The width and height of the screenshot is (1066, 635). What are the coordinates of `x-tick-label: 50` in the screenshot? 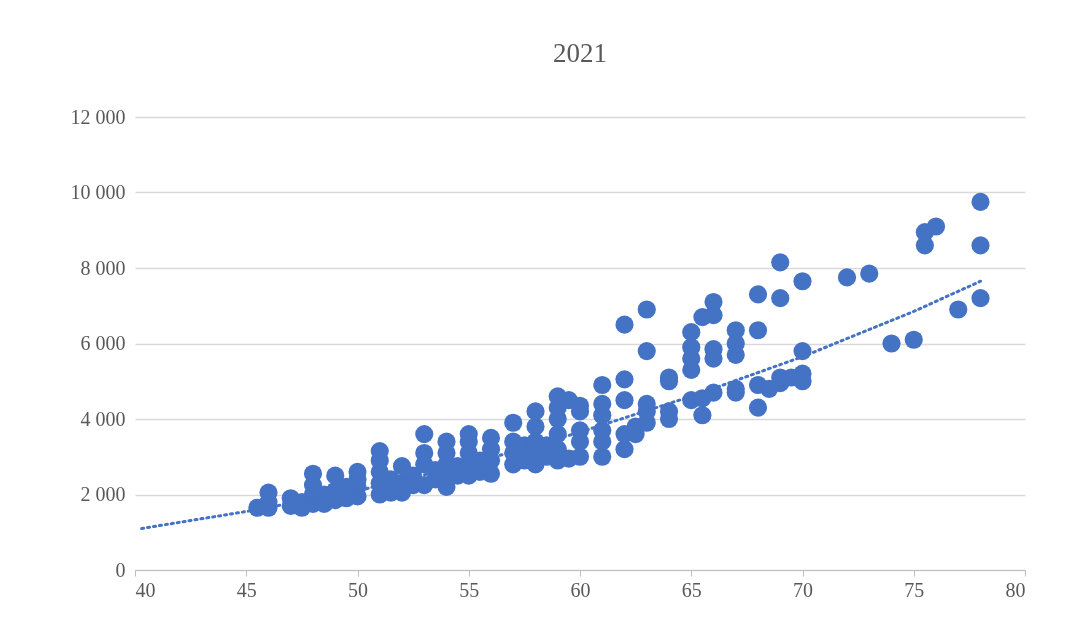 It's located at (358, 589).